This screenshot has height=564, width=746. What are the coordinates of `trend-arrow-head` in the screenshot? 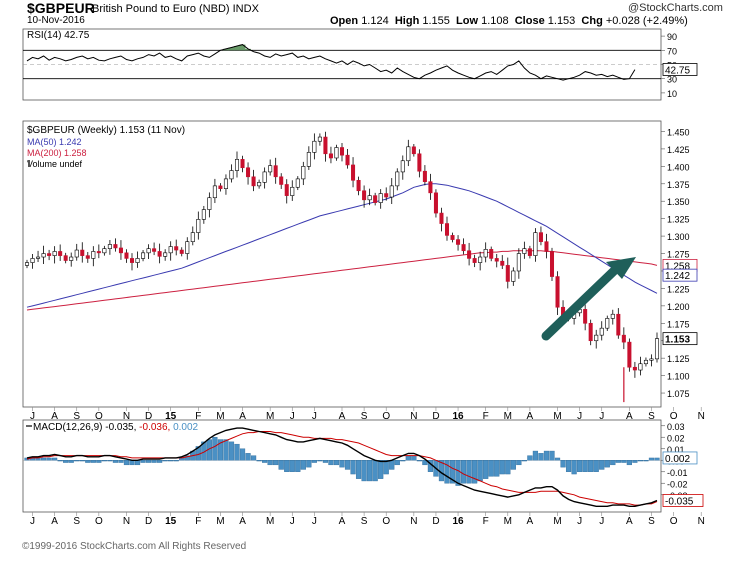 It's located at (621, 268).